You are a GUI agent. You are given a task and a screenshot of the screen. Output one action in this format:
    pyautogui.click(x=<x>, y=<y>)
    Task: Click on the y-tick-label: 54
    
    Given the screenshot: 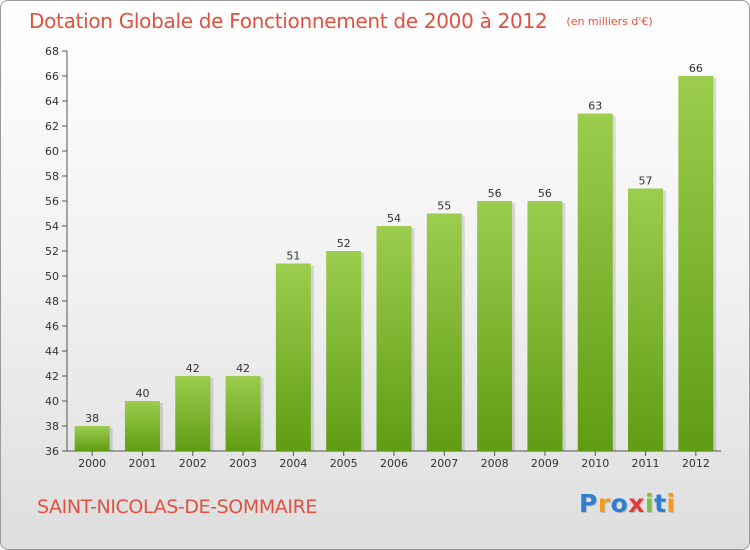 What is the action you would take?
    pyautogui.click(x=52, y=226)
    